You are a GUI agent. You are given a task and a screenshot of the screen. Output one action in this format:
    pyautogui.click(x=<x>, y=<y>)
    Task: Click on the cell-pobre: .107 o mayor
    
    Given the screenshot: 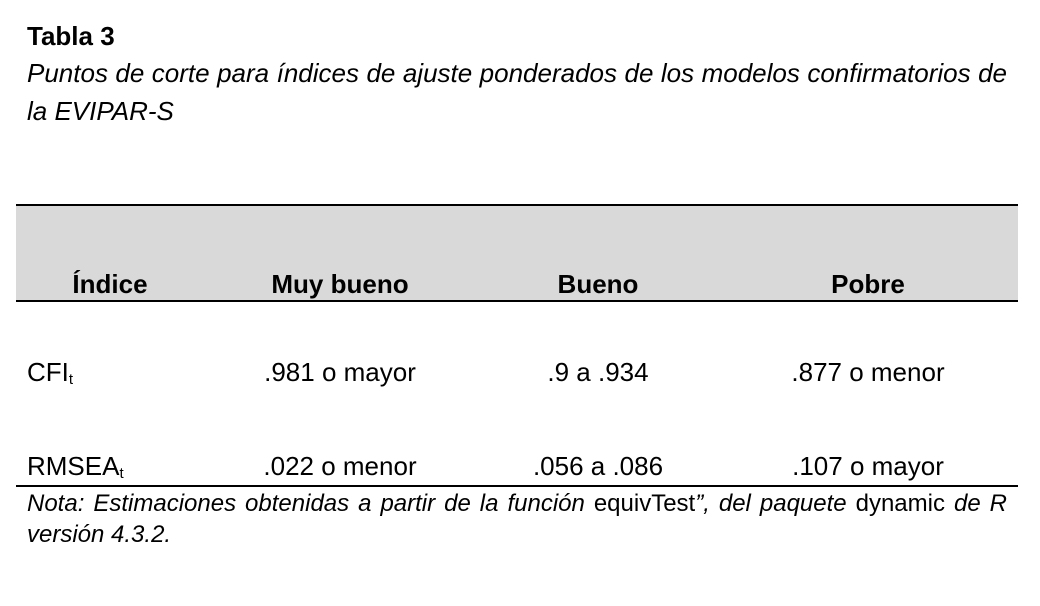 What is the action you would take?
    pyautogui.click(x=868, y=466)
    